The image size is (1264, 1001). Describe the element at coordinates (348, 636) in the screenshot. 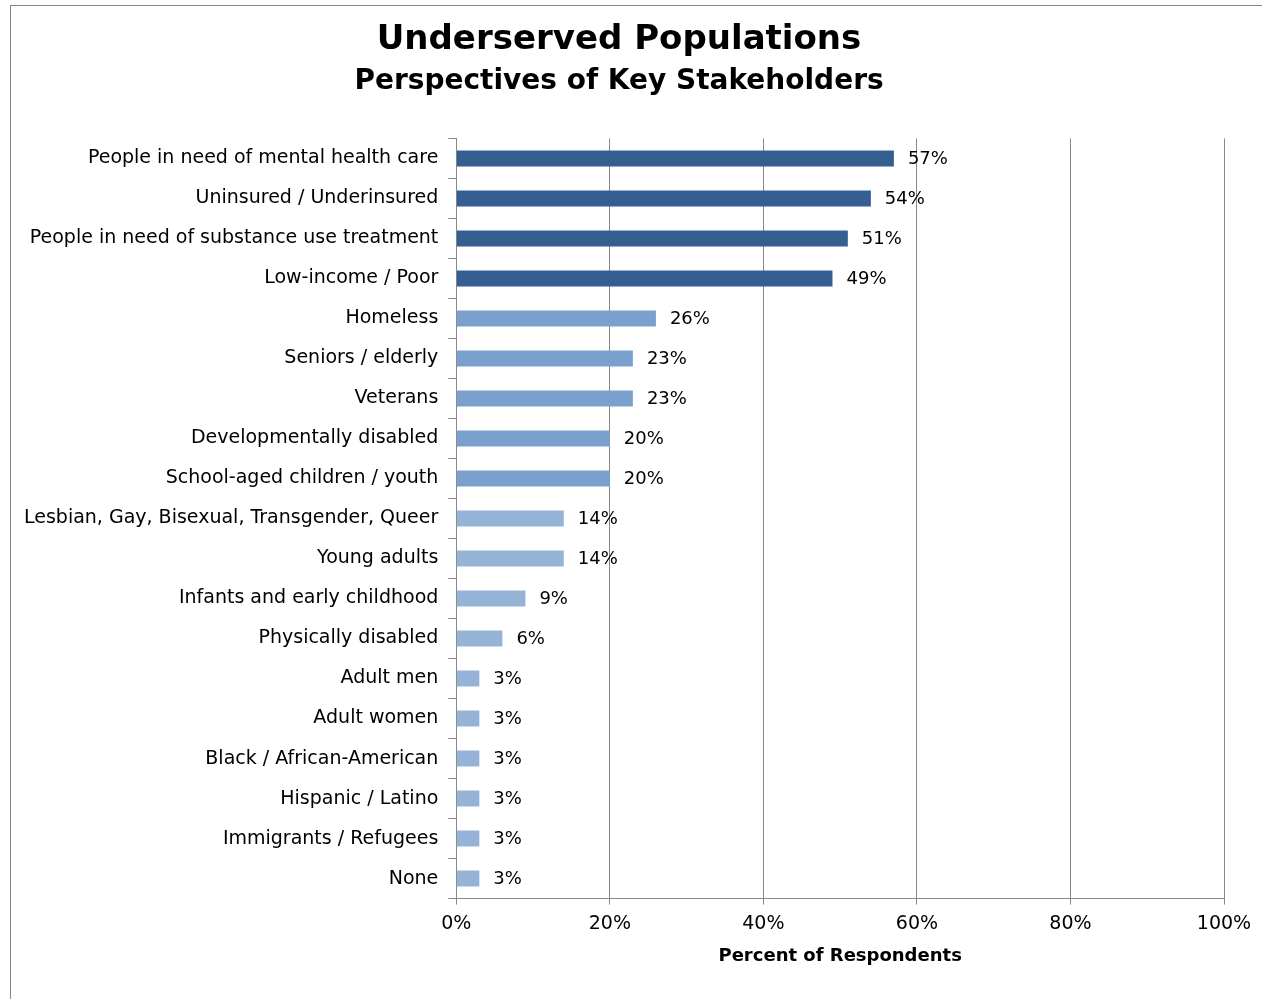

I see `y-tick-label: Physically disabled` at that location.